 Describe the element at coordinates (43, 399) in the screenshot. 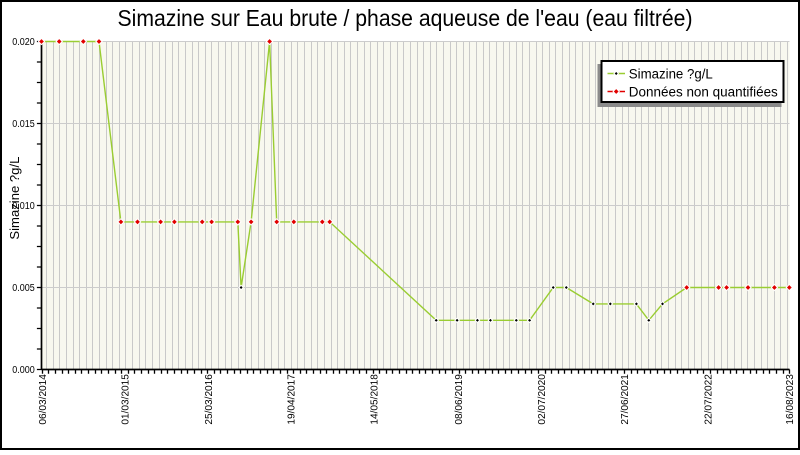

I see `svg-text: 06/03/2014` at that location.